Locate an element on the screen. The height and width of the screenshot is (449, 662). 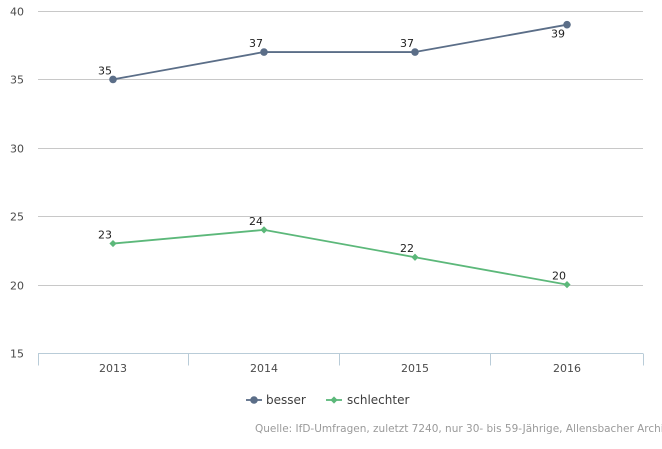
series-line-schlechter is located at coordinates (340, 257).